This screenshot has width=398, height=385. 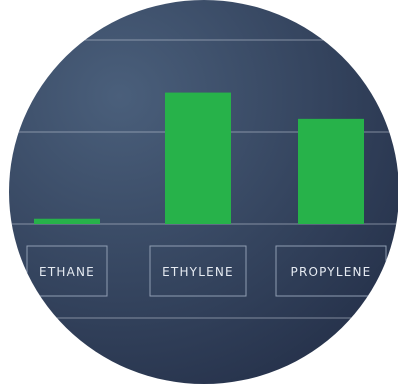 I want to click on bar-propylene, so click(x=331, y=171).